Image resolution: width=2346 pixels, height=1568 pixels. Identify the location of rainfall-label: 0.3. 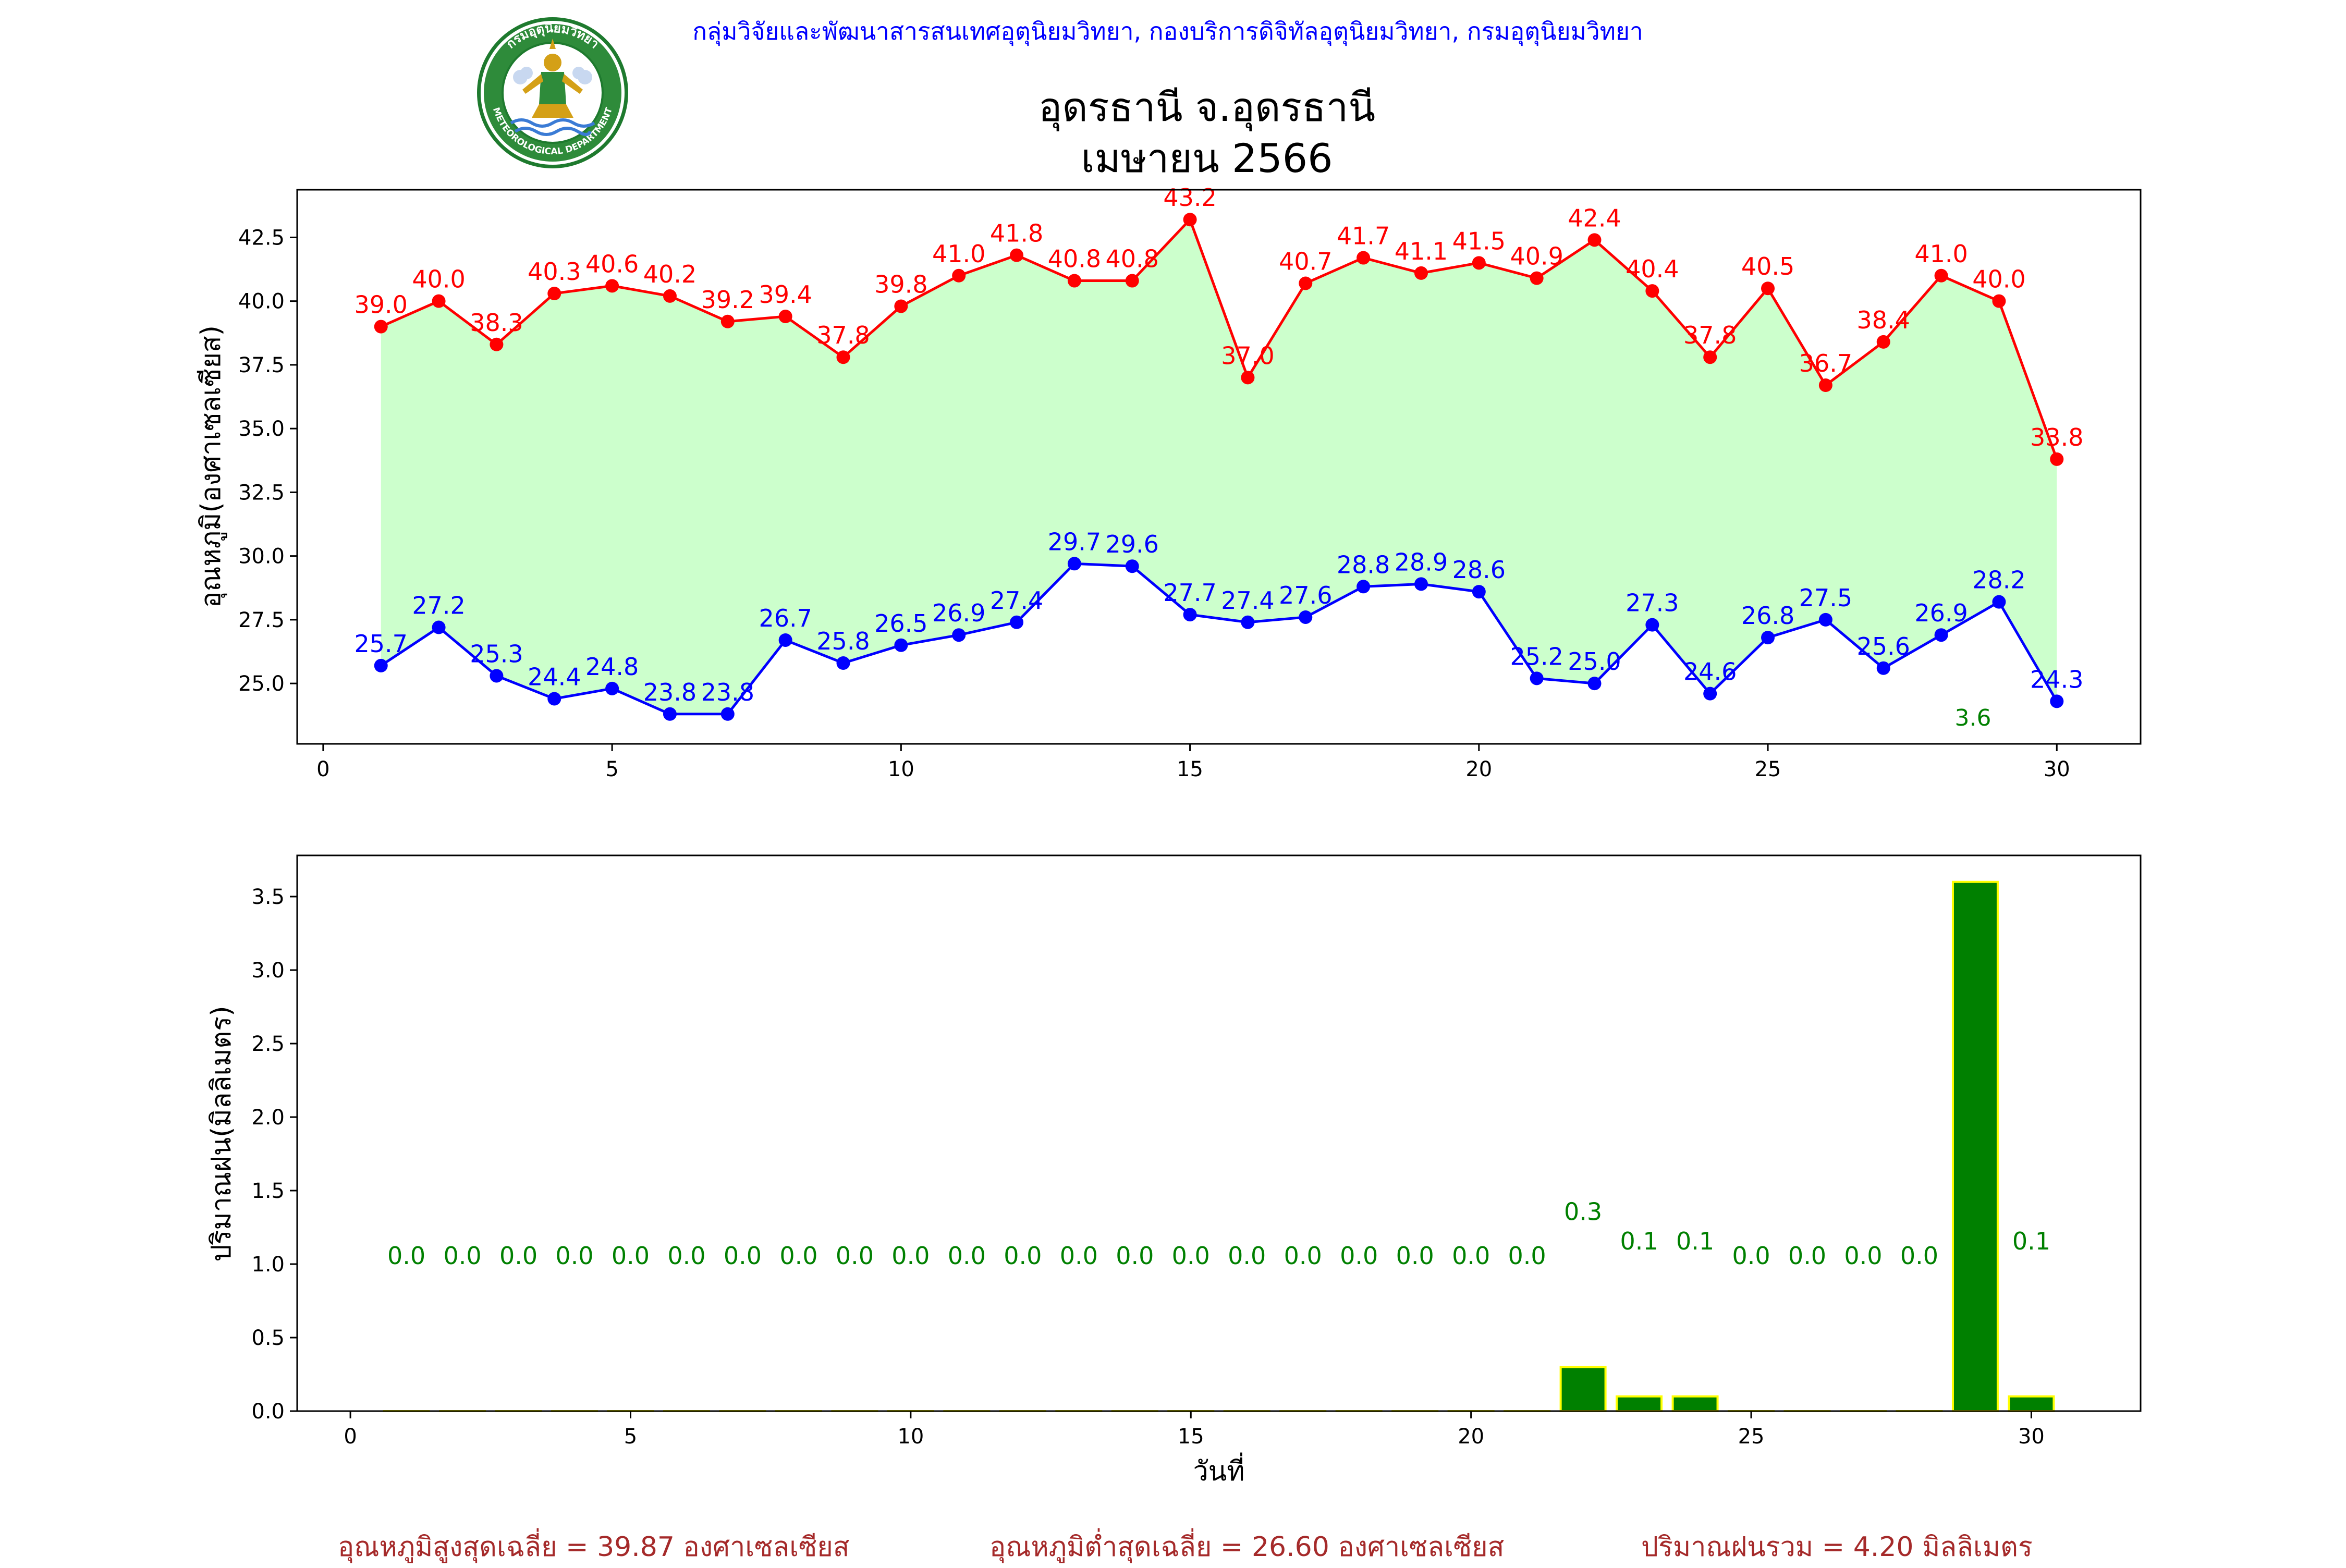
(1583, 1211).